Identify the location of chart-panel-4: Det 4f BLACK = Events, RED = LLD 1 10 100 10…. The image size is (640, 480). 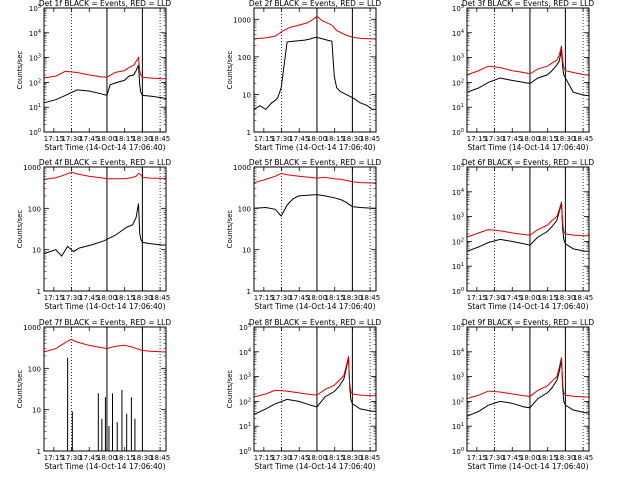
(93, 234).